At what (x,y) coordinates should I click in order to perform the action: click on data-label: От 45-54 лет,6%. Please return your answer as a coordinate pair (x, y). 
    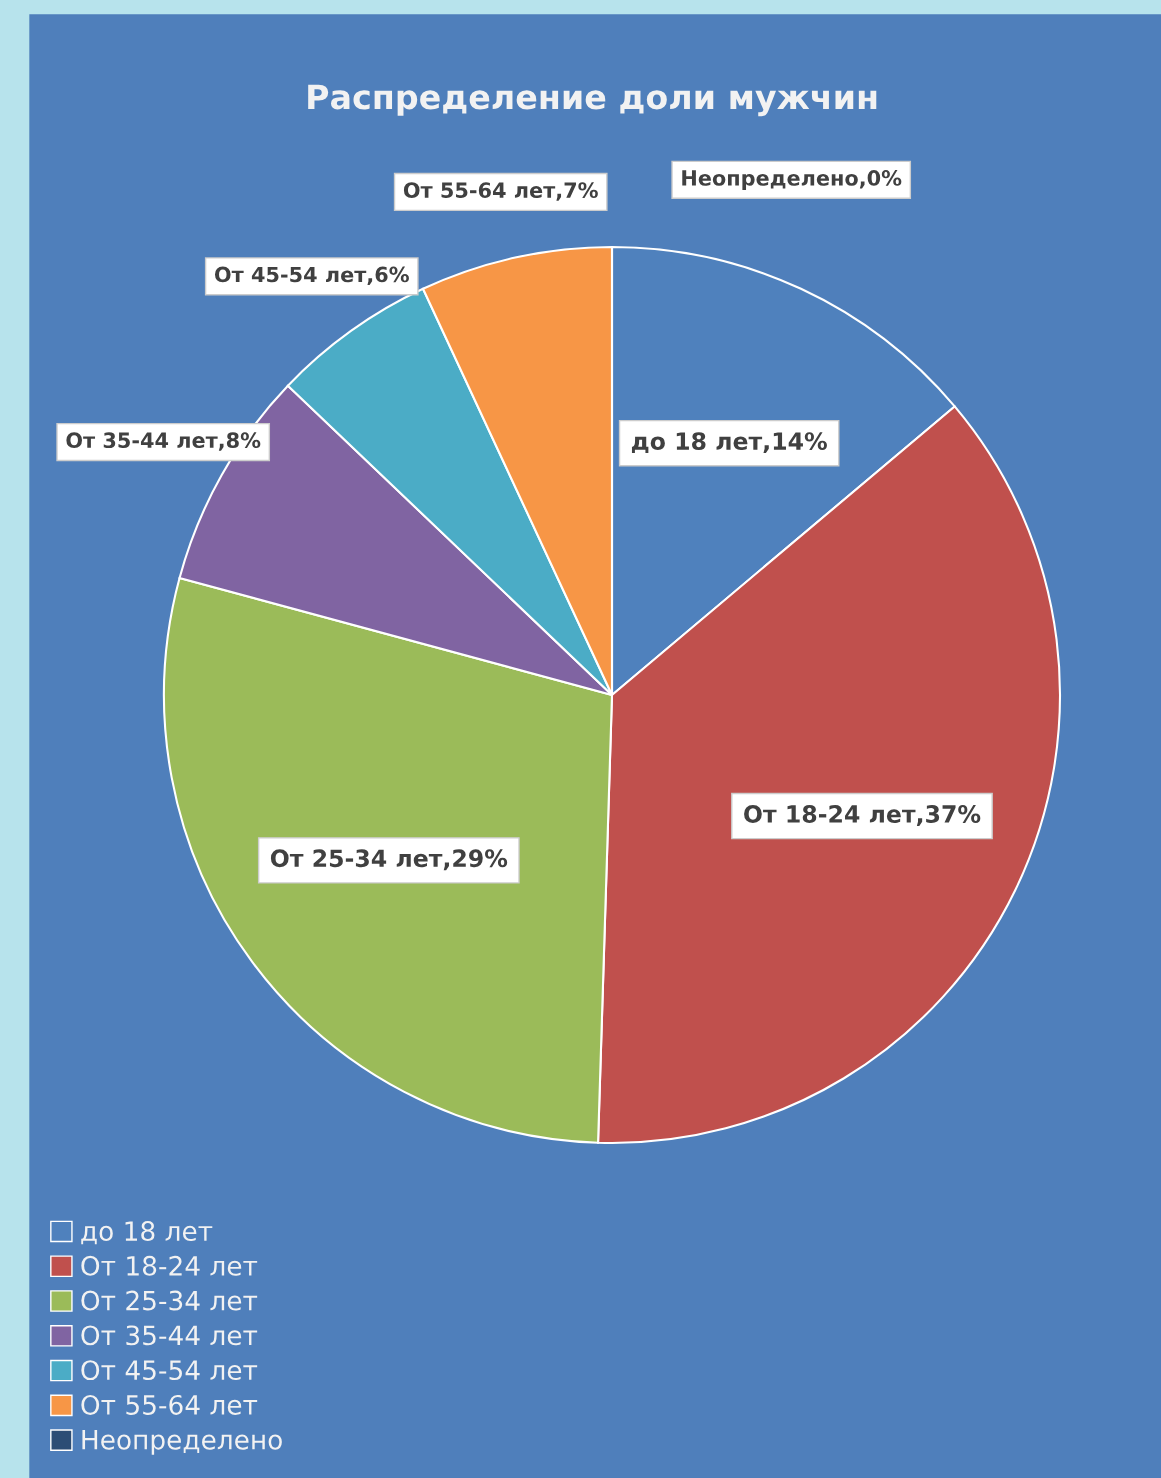
    Looking at the image, I should click on (311, 276).